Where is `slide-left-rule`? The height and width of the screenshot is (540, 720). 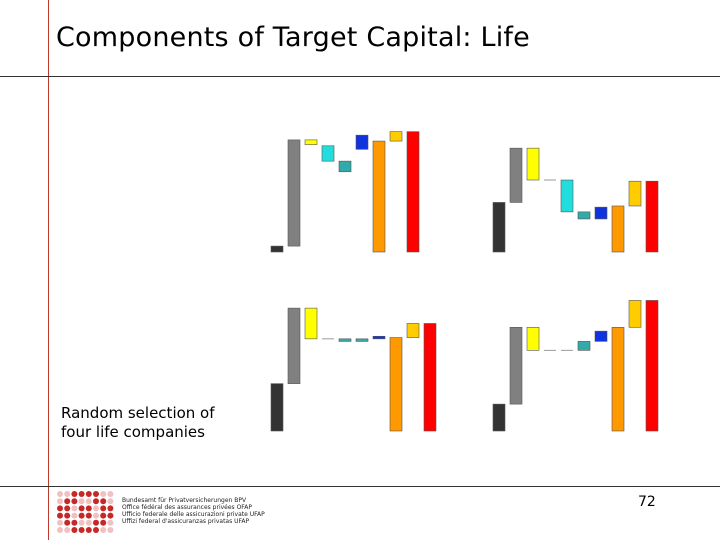 slide-left-rule is located at coordinates (48, 270).